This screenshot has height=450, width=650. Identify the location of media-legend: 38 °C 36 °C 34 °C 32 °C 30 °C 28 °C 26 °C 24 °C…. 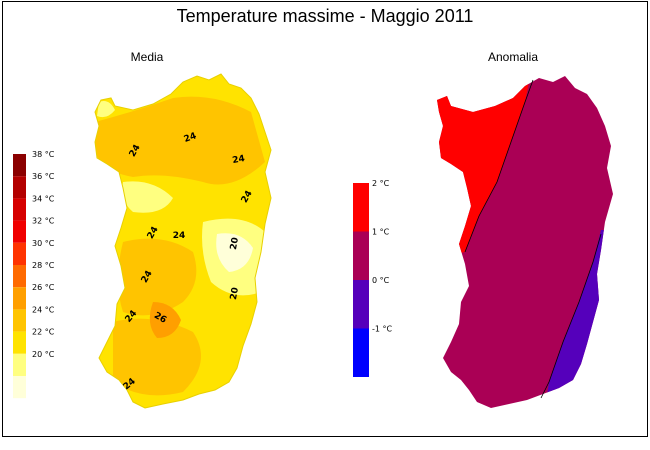
(34, 274).